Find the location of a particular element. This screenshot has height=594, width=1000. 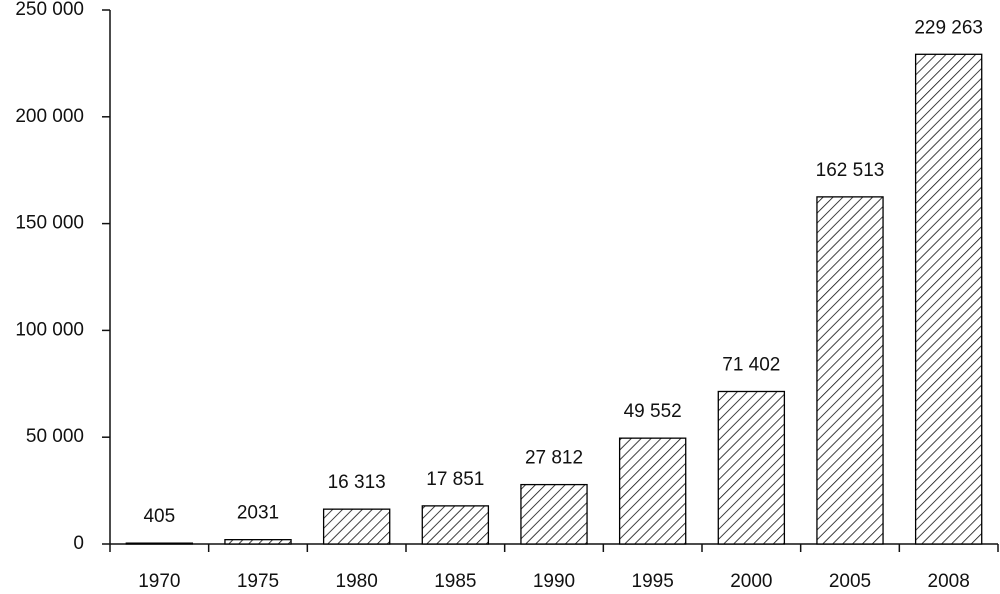

value-label: 405 is located at coordinates (159, 516).